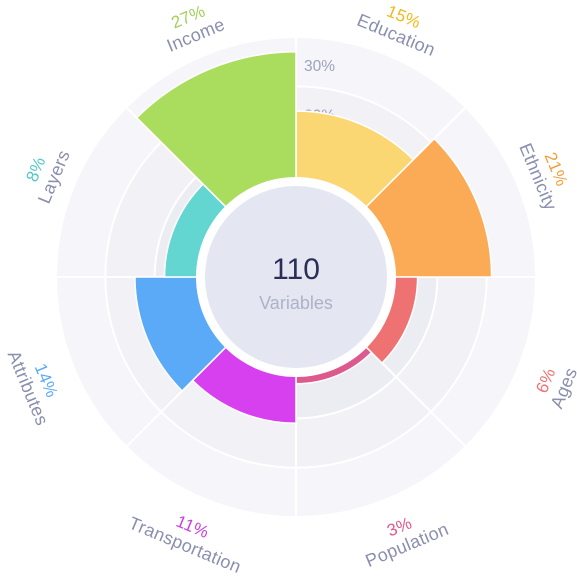 The width and height of the screenshot is (577, 576). What do you see at coordinates (48, 176) in the screenshot?
I see `category-label-layers: 8%Layers` at bounding box center [48, 176].